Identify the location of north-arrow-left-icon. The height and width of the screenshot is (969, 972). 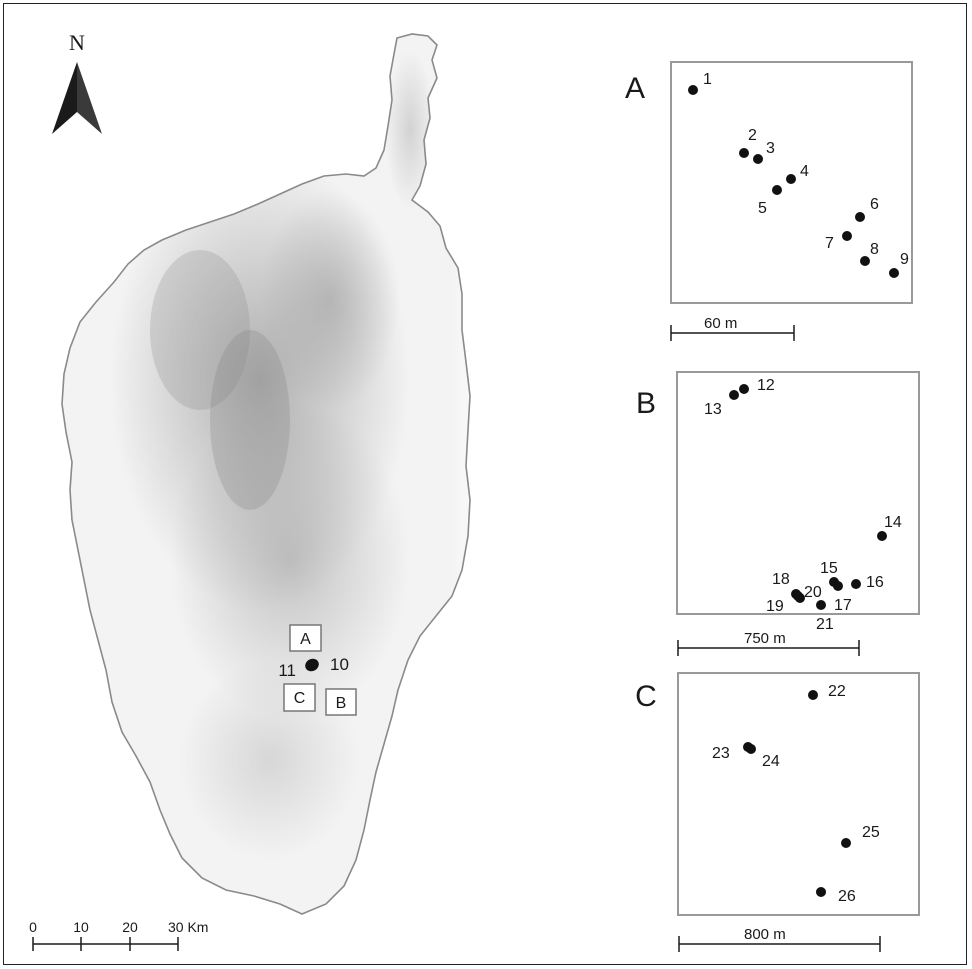
(64, 98).